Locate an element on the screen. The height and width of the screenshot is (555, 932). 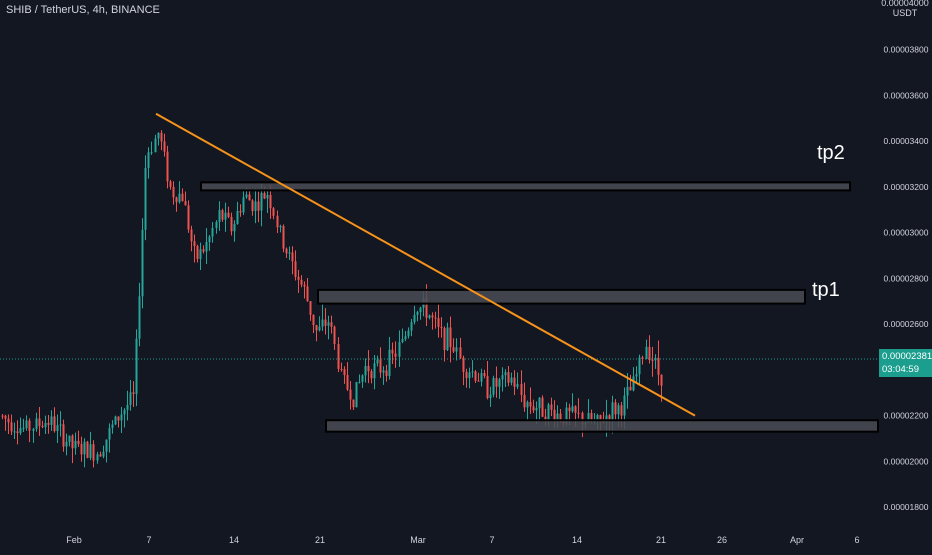
x-tick-label: 26 is located at coordinates (722, 540).